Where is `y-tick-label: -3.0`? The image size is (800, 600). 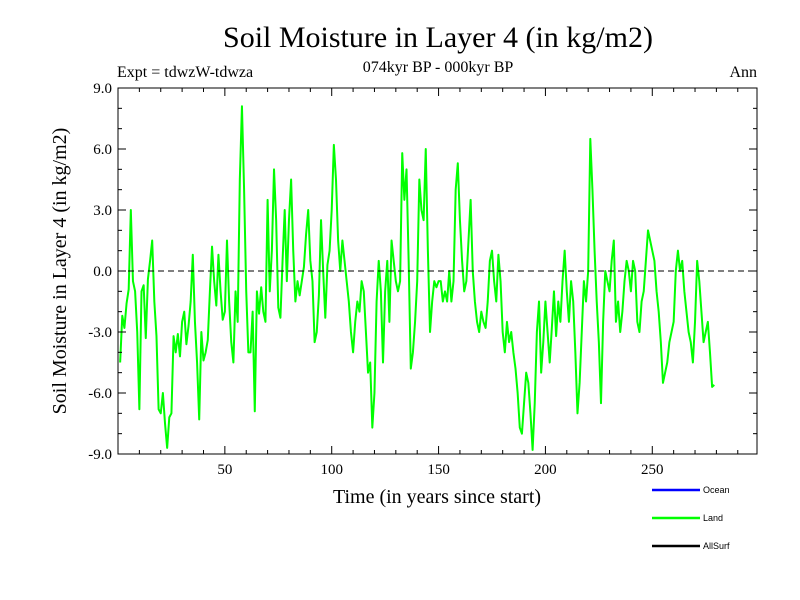 y-tick-label: -3.0 is located at coordinates (100, 333).